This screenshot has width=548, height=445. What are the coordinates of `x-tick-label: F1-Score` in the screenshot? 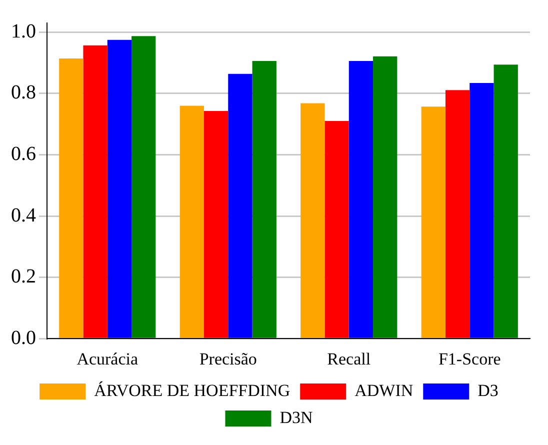 It's located at (469, 358).